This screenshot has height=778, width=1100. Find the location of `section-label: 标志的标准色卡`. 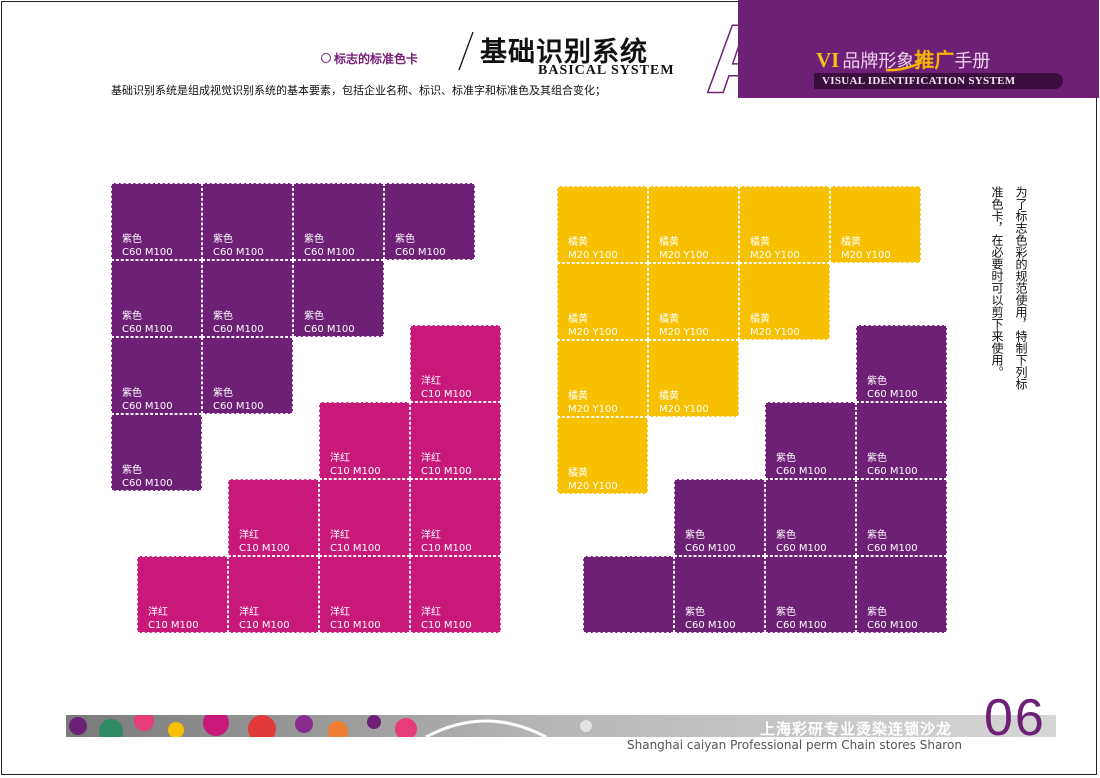

section-label: 标志的标准色卡 is located at coordinates (369, 58).